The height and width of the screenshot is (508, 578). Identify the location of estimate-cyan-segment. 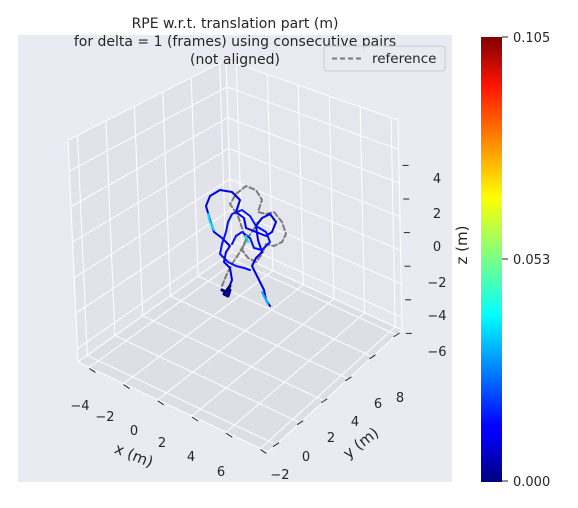
(247, 239).